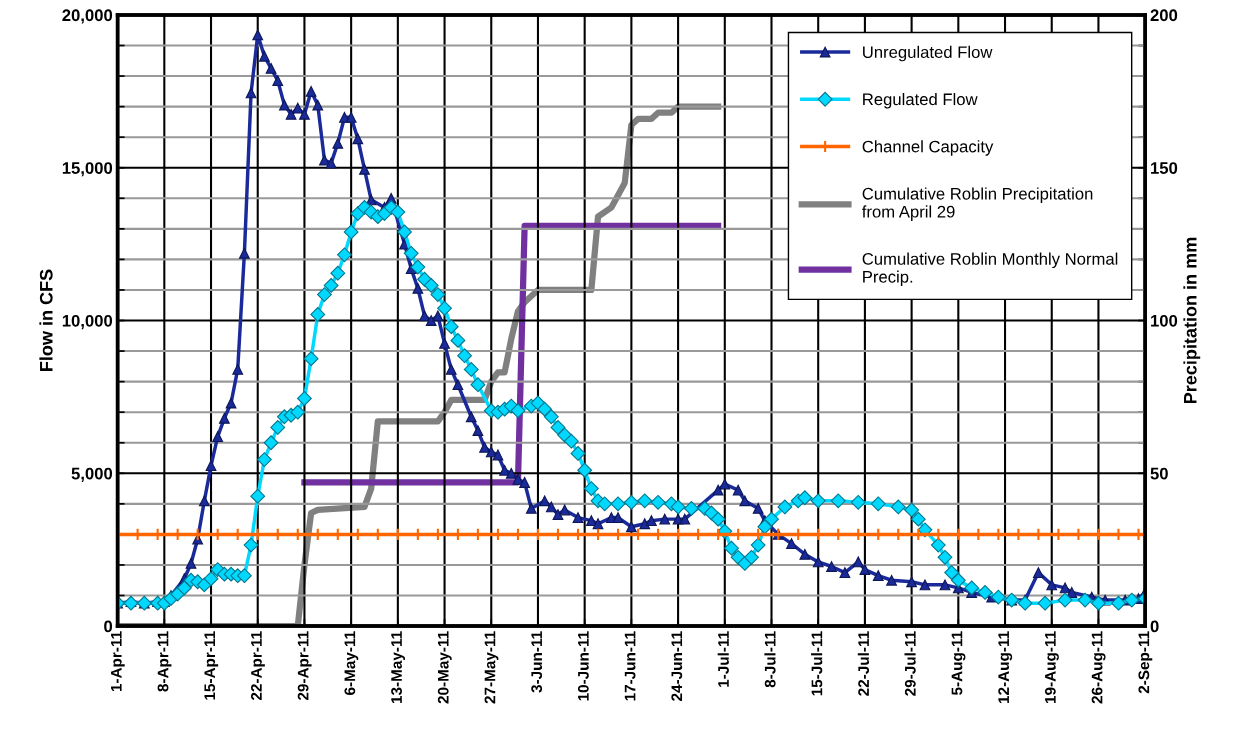 This screenshot has width=1238, height=748. Describe the element at coordinates (1164, 168) in the screenshot. I see `y2-tick-label: 150` at that location.